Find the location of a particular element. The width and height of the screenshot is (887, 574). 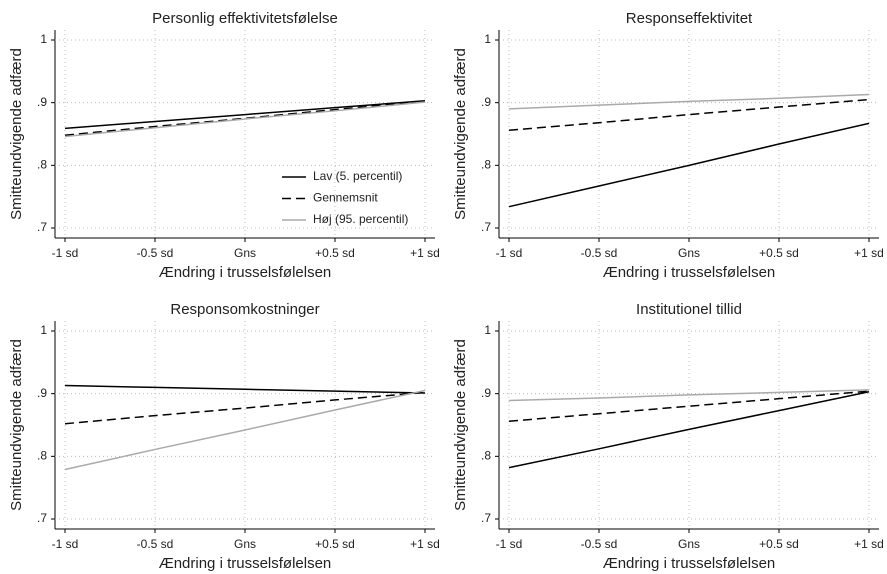

chart-title: Responsomkostninger is located at coordinates (244, 309).